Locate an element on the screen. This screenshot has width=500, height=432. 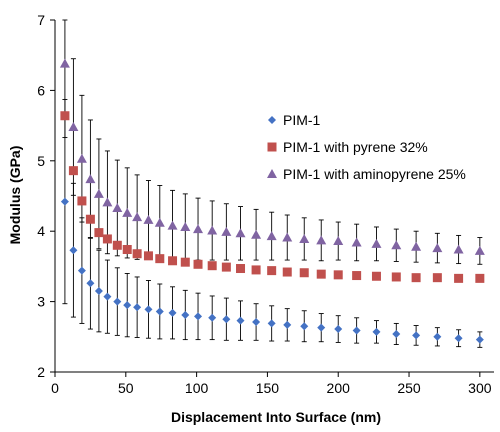
x-tick-label: 150 is located at coordinates (268, 388).